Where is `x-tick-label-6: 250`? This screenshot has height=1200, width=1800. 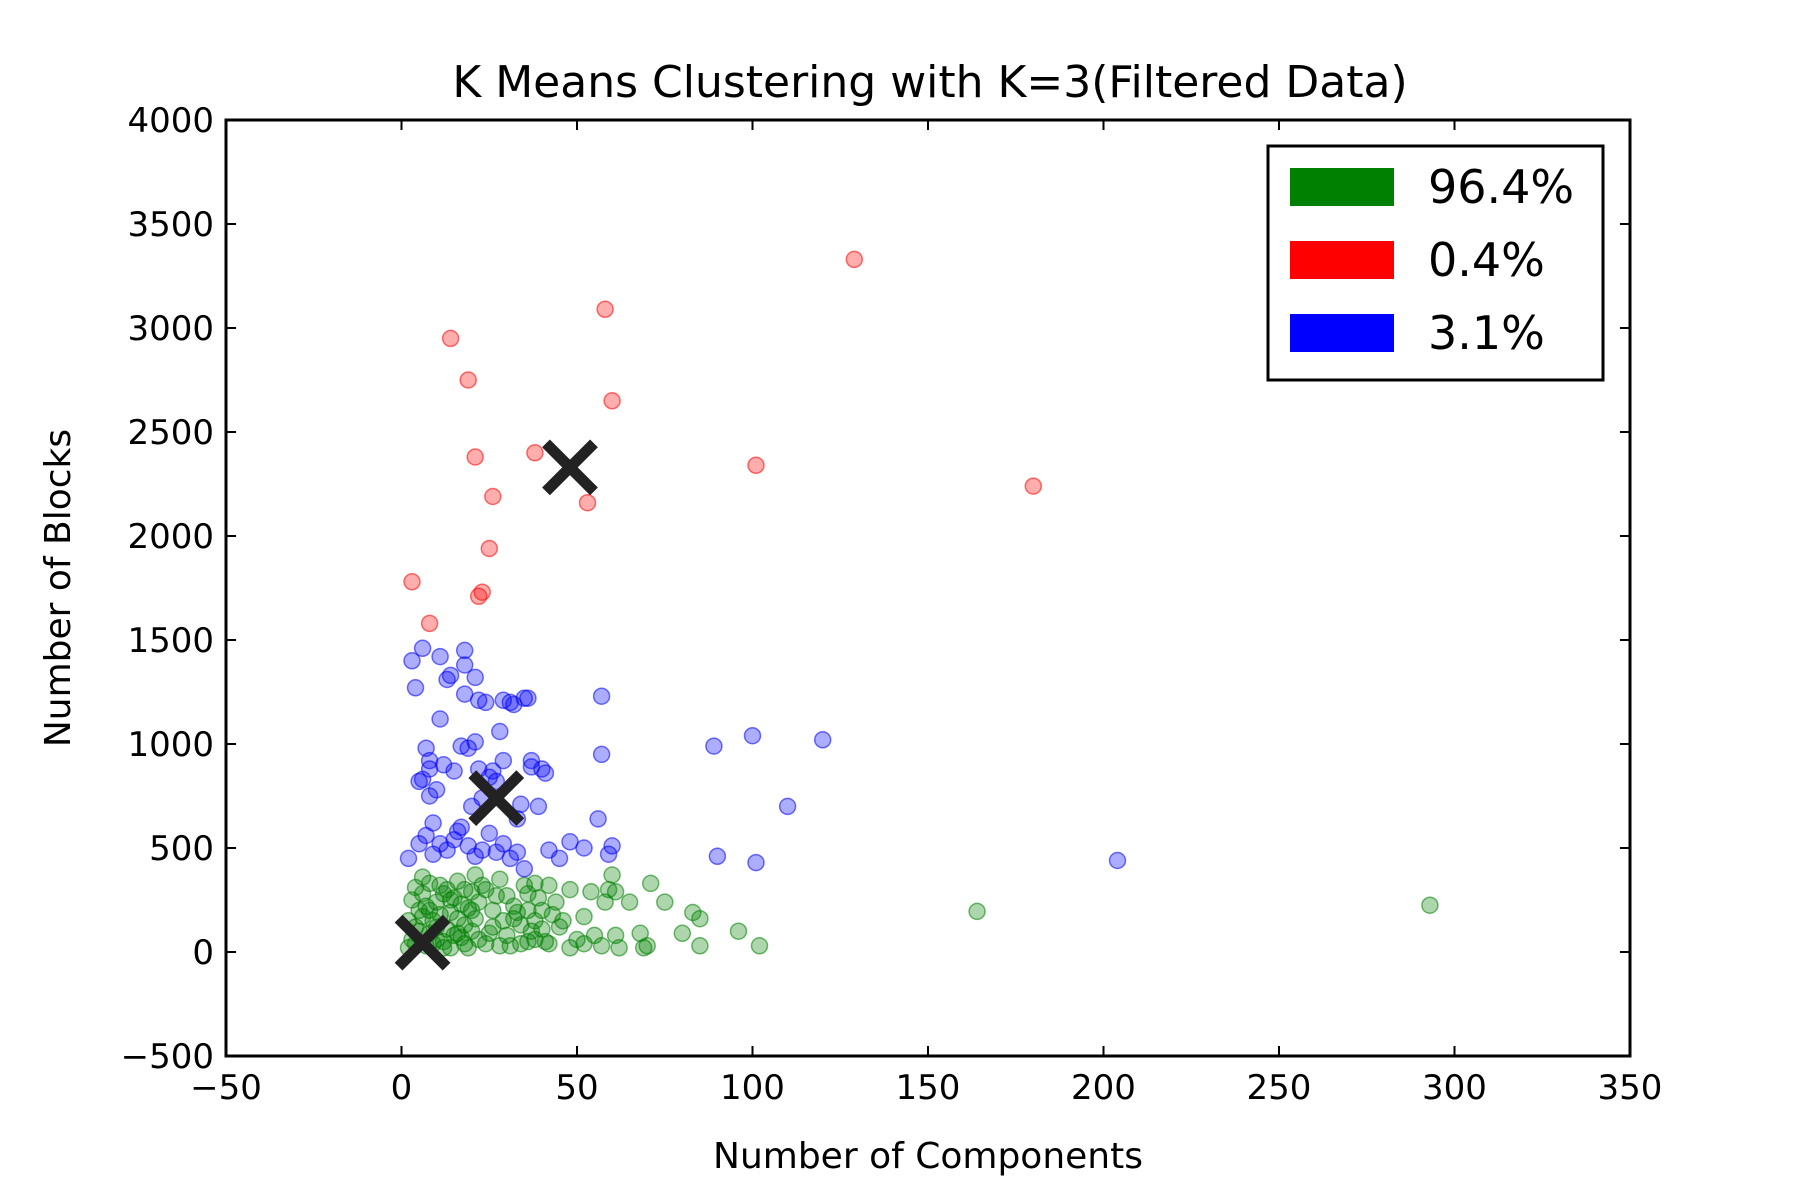 x-tick-label-6: 250 is located at coordinates (1279, 1088).